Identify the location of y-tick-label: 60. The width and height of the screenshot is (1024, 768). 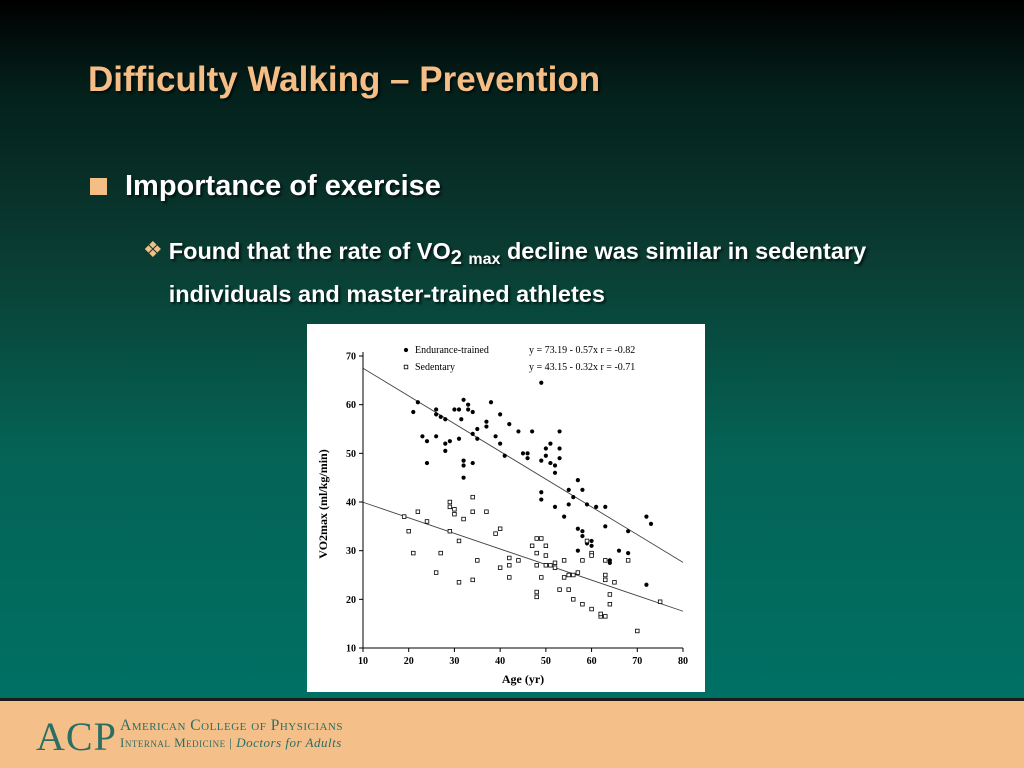
(351, 405).